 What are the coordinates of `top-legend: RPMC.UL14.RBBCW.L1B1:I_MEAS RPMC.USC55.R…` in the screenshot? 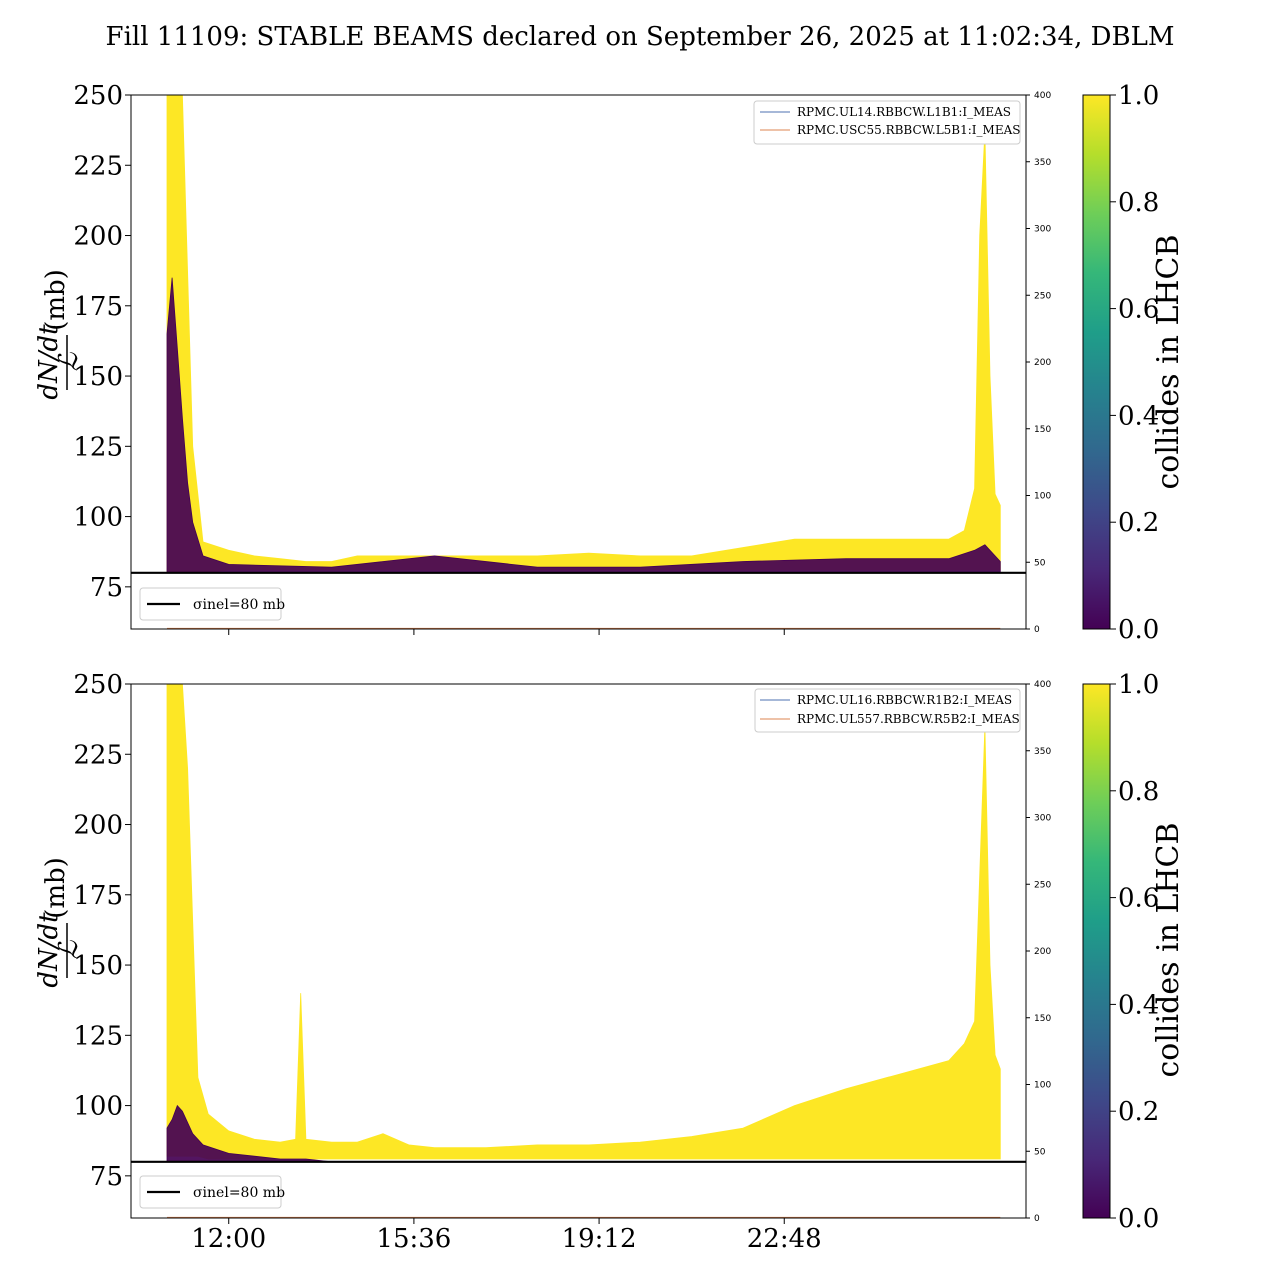 It's located at (887, 122).